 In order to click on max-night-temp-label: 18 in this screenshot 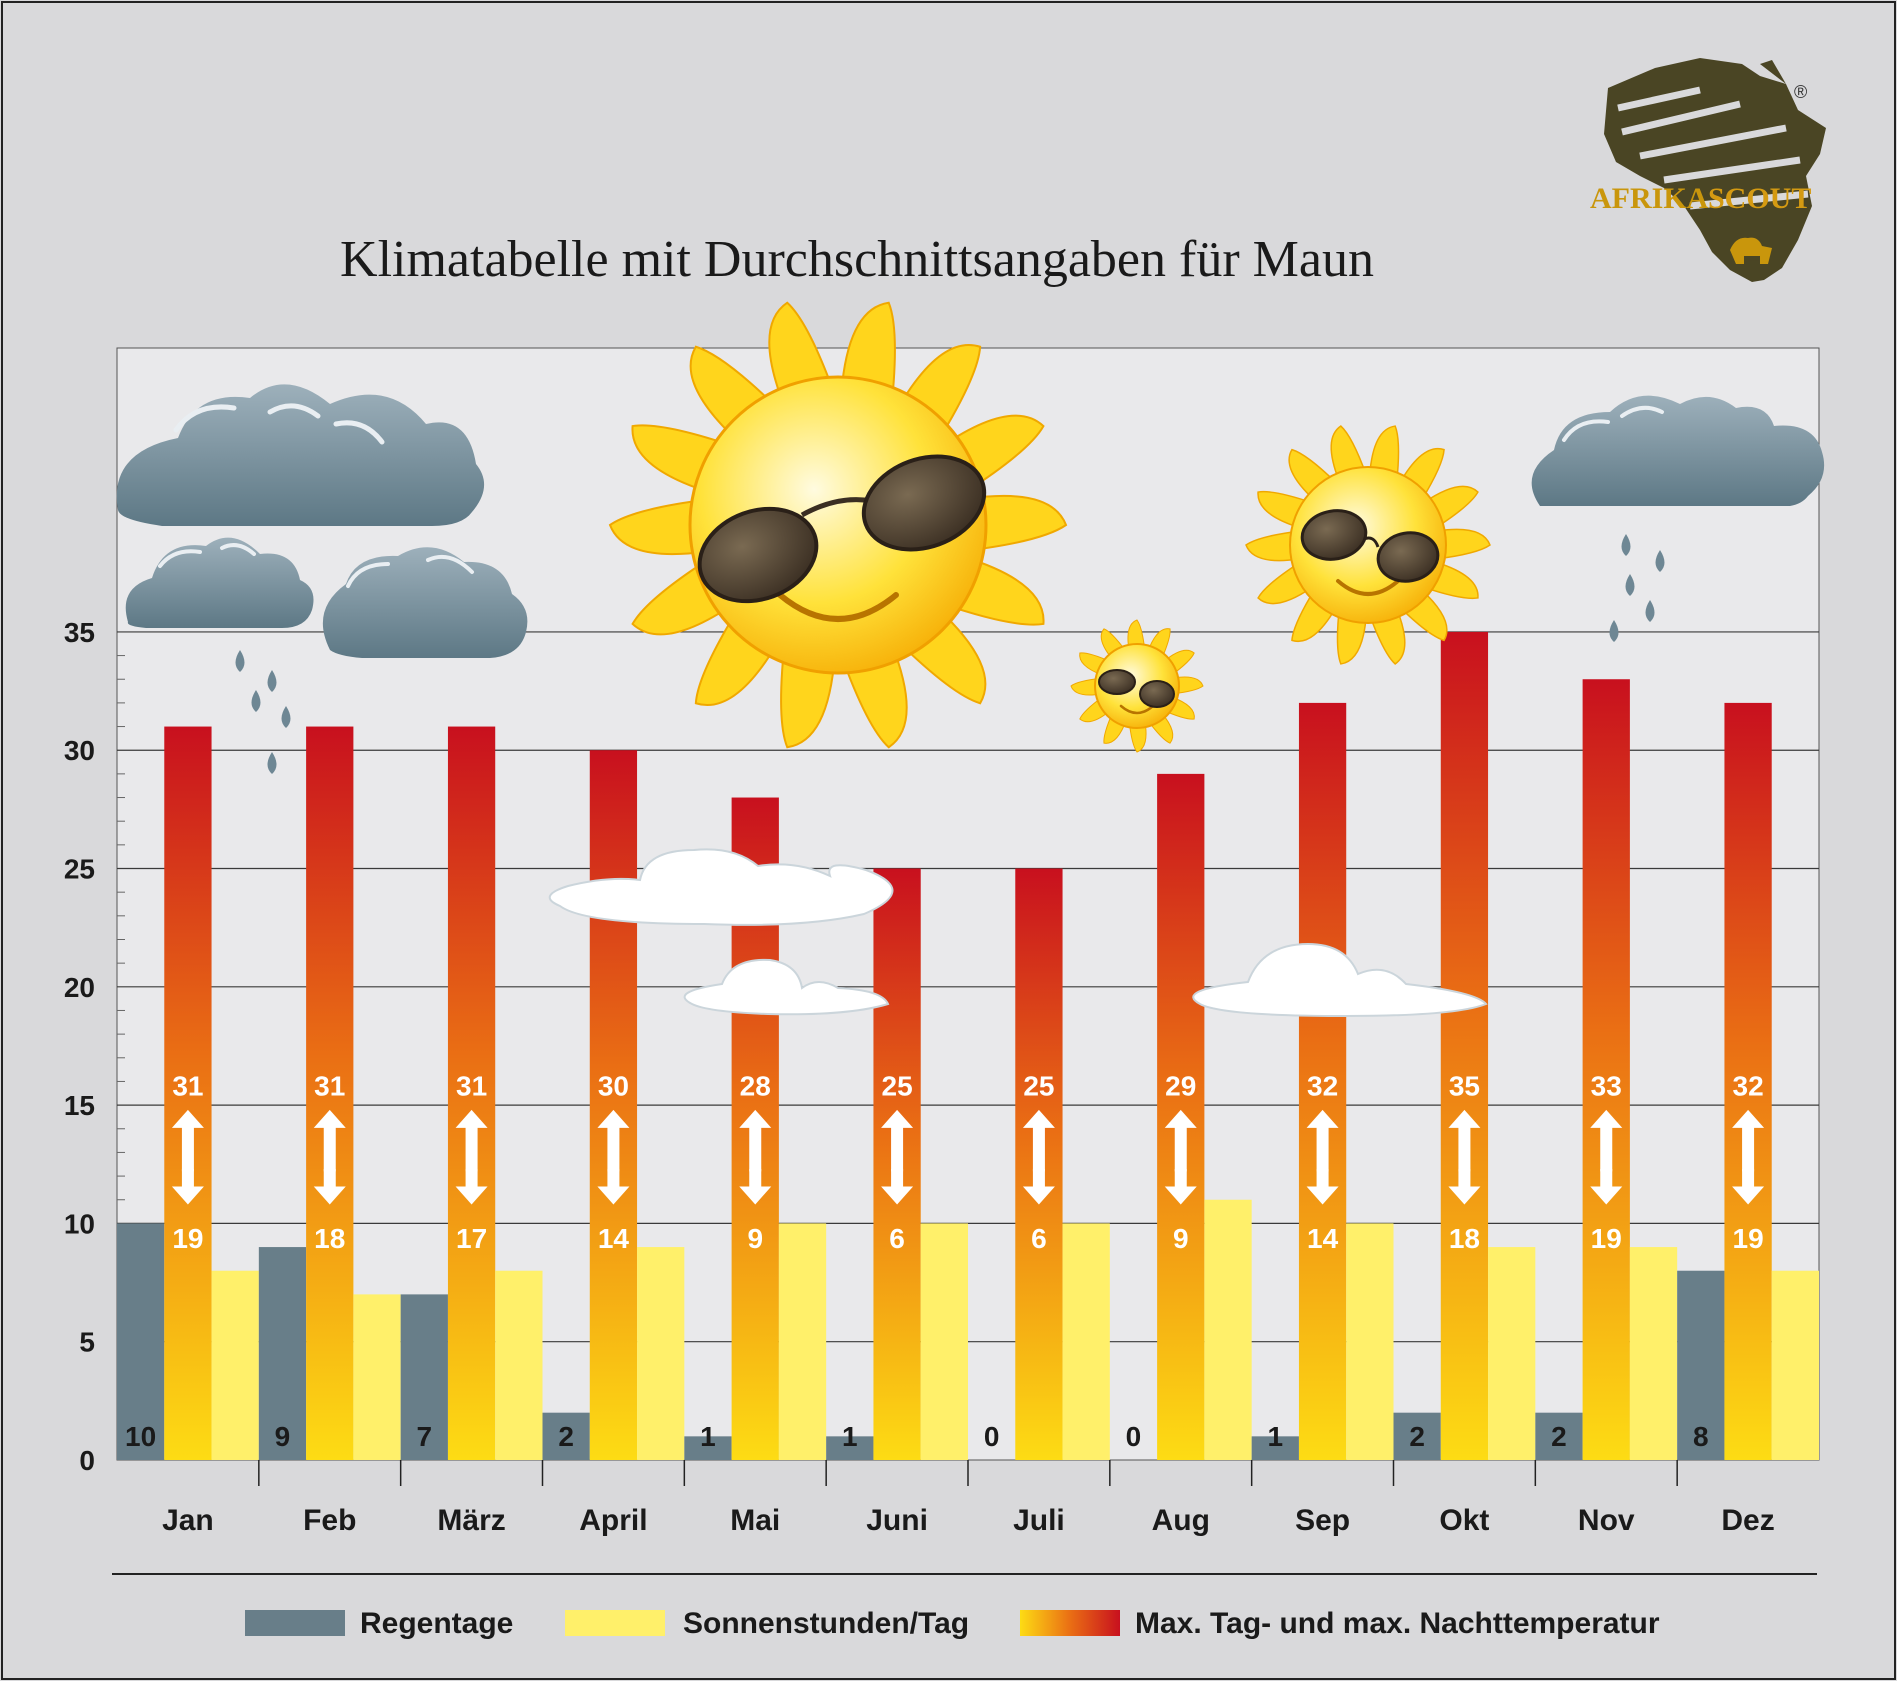, I will do `click(1464, 1238)`.